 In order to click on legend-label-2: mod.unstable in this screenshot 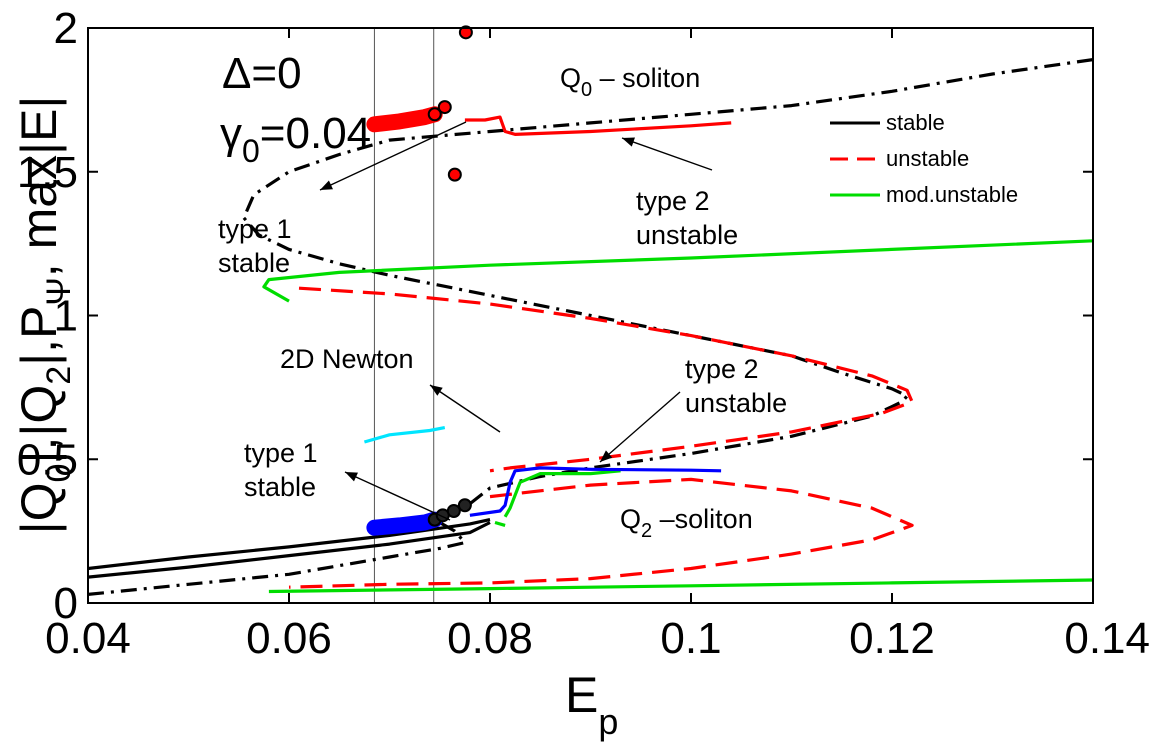, I will do `click(952, 194)`.